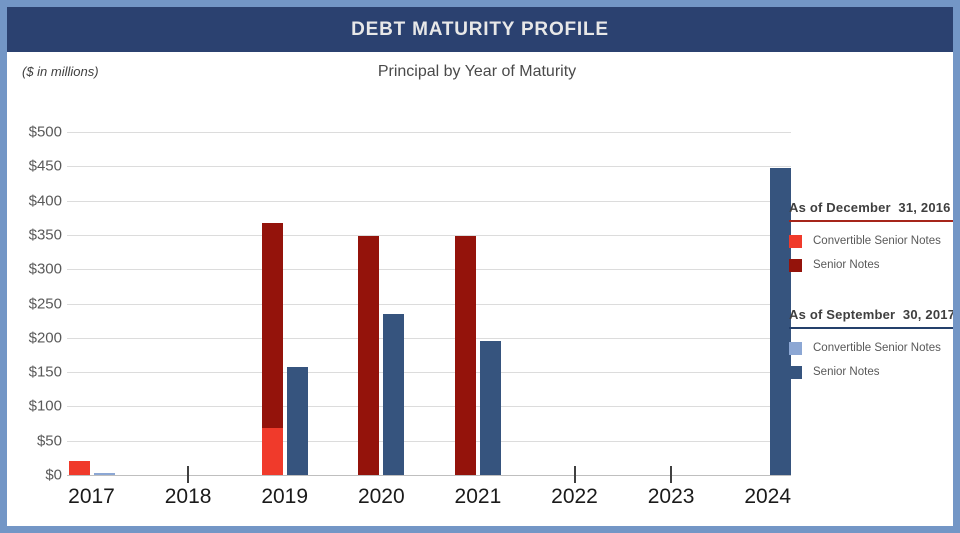  I want to click on convertible-senior-notes-2017-swatch, so click(795, 348).